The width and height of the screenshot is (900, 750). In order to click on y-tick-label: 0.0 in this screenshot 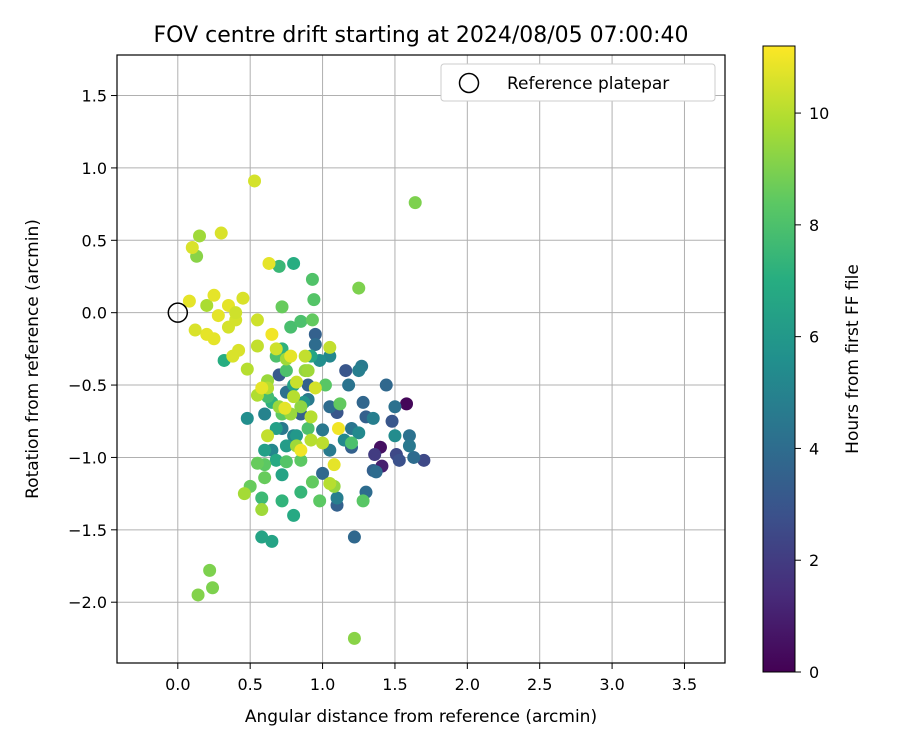, I will do `click(94, 313)`.